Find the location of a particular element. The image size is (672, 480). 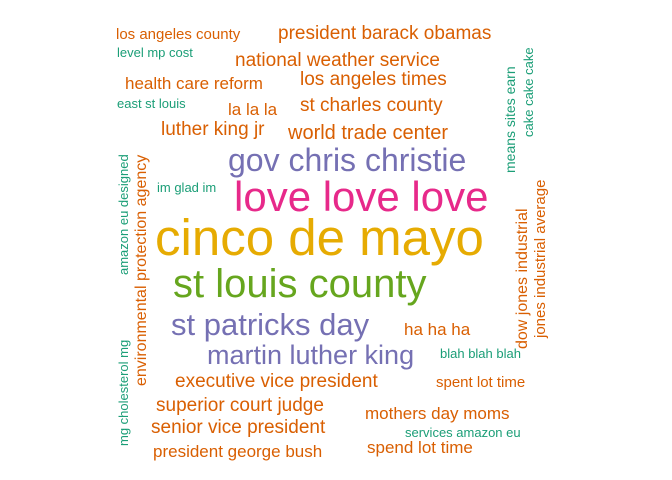

word: st charles county is located at coordinates (371, 105).